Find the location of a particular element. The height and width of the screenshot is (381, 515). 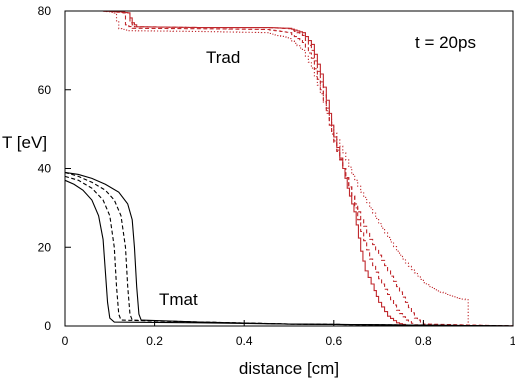

annotation-tmat: Tmat is located at coordinates (178, 299).